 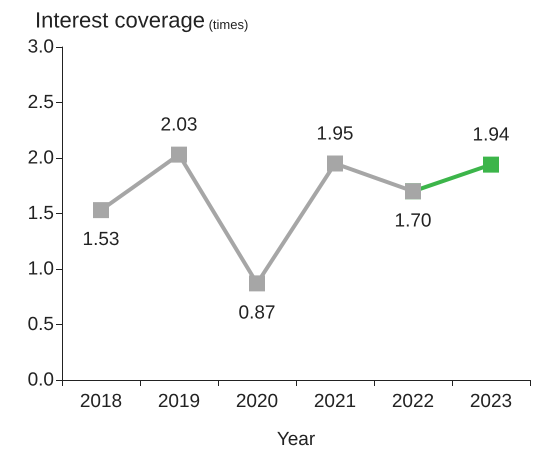 What do you see at coordinates (179, 401) in the screenshot?
I see `x-tick-label: 2019` at bounding box center [179, 401].